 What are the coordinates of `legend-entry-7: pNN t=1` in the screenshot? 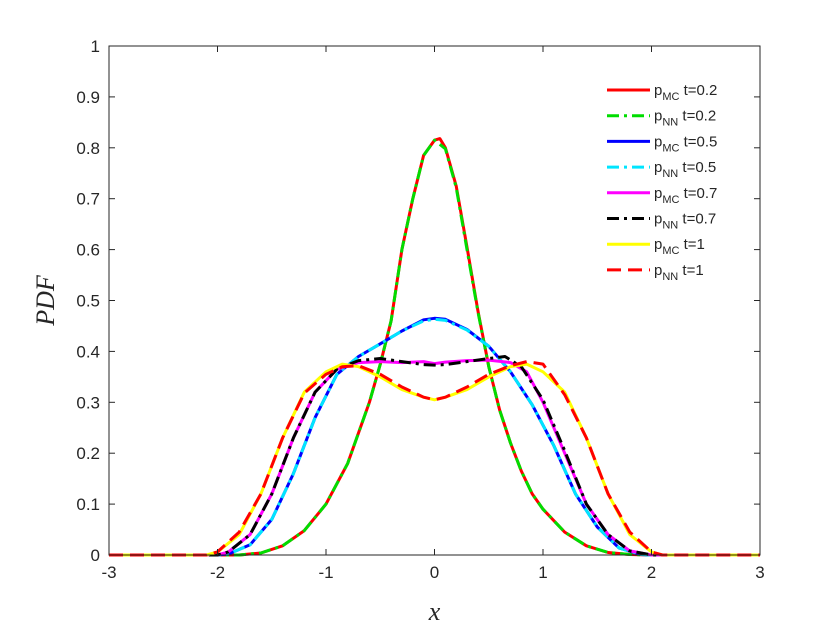 It's located at (679, 272).